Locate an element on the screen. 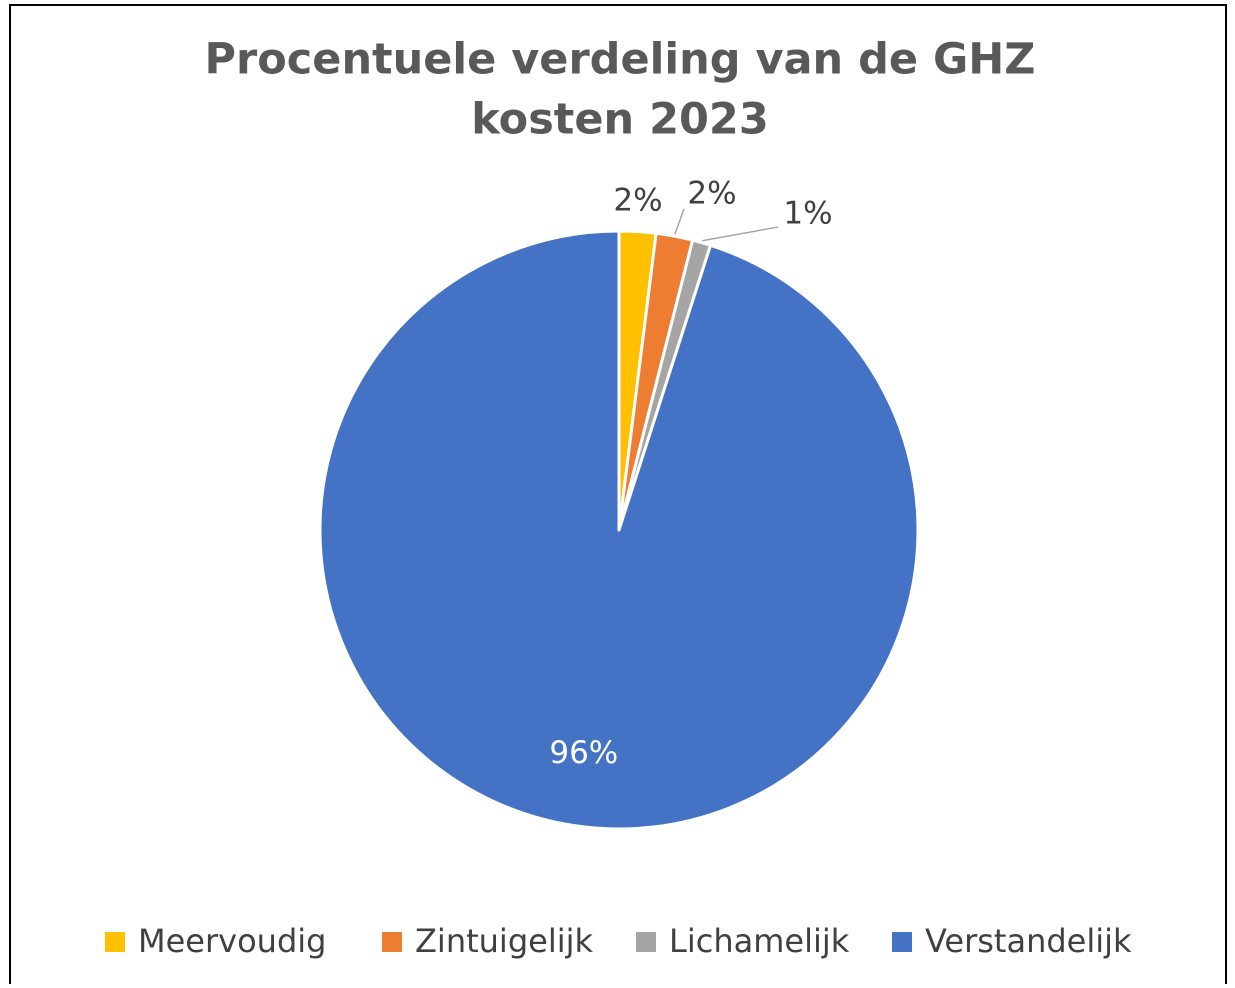  chart-title: Procentuele verdeling van de GHZ is located at coordinates (620, 60).